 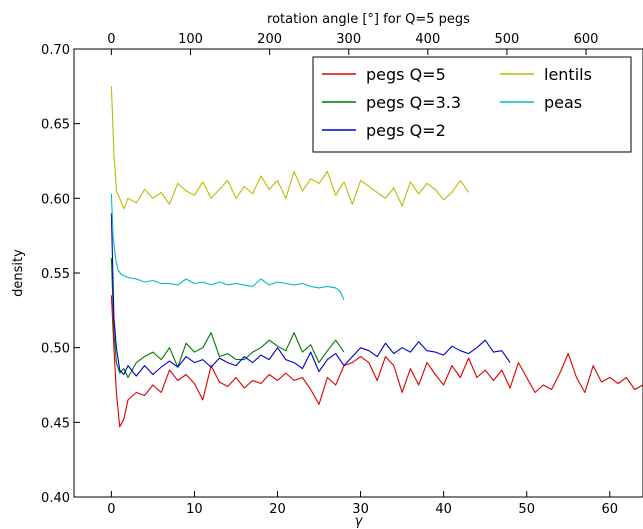 What do you see at coordinates (277, 509) in the screenshot?
I see `x-tick-label: 20` at bounding box center [277, 509].